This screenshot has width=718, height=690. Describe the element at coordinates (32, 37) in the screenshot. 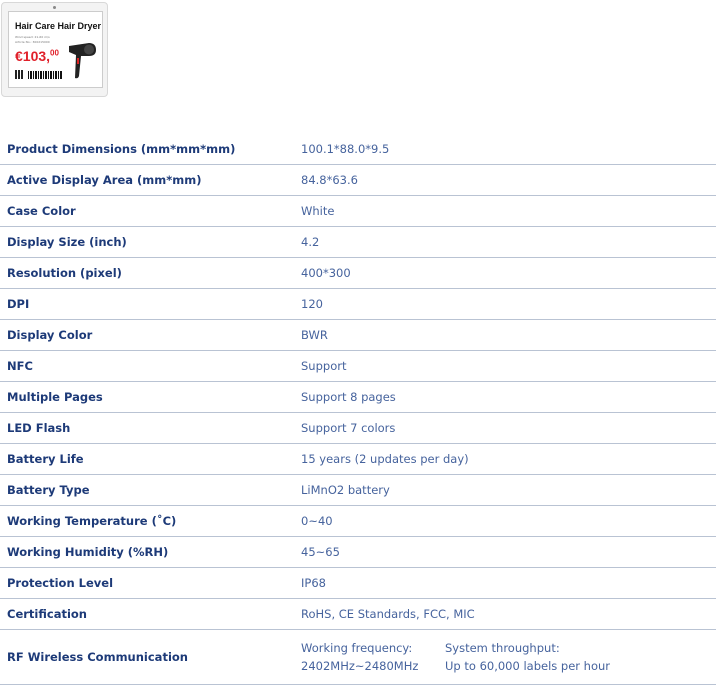

I see `label-line1: Wind speed: 21-60 m/s` at that location.